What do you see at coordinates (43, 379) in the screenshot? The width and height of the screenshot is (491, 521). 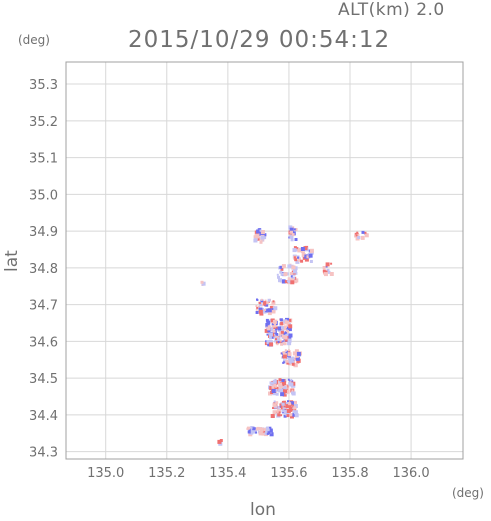 I see `y-tick-label: 34.5` at bounding box center [43, 379].